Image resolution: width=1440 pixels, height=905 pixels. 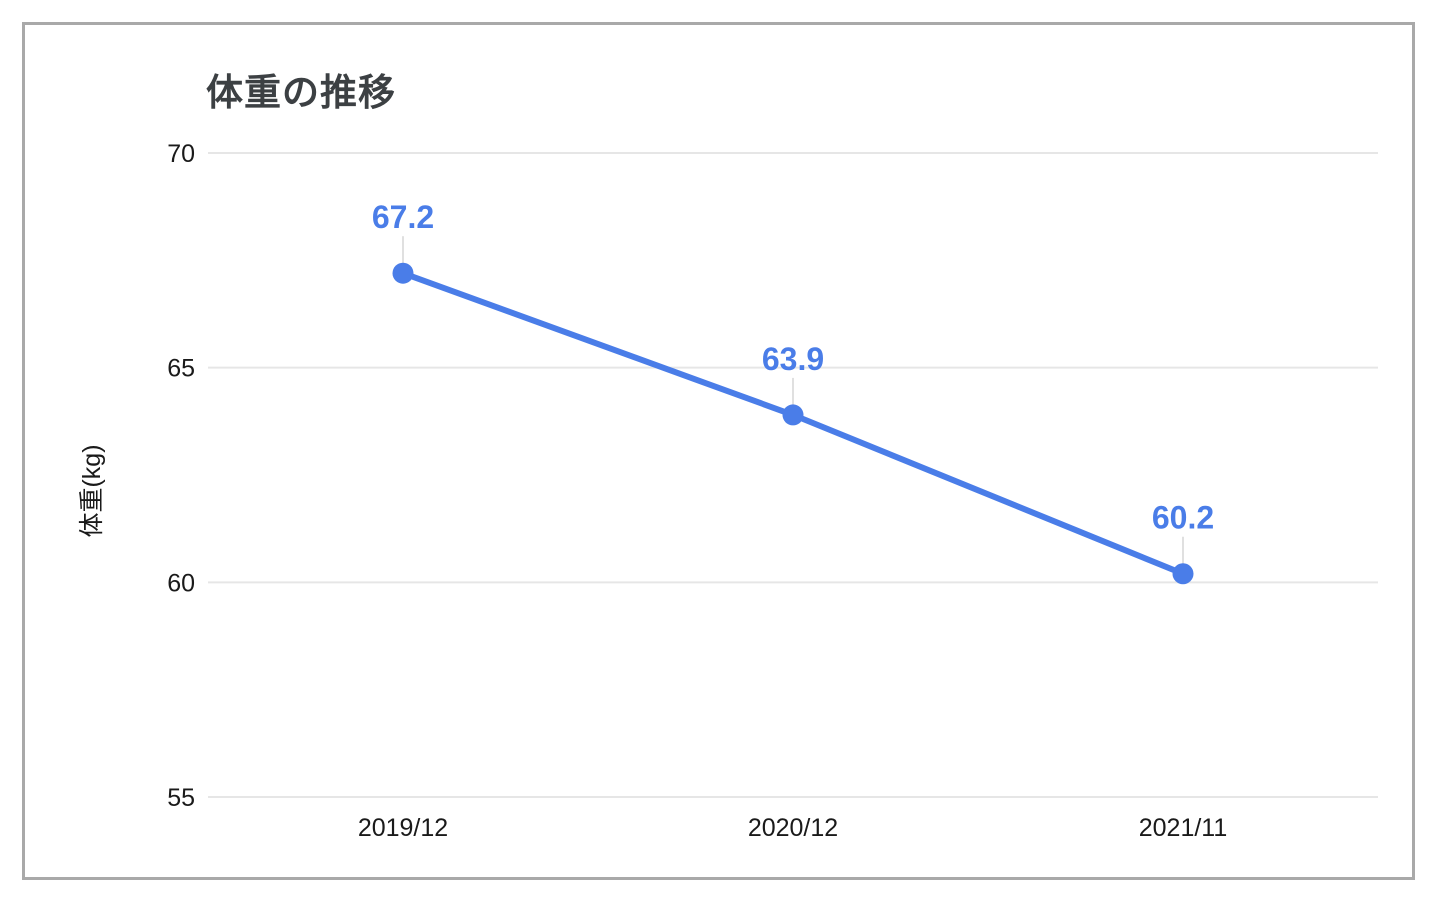 I want to click on data-label: 60.2, so click(x=1183, y=518).